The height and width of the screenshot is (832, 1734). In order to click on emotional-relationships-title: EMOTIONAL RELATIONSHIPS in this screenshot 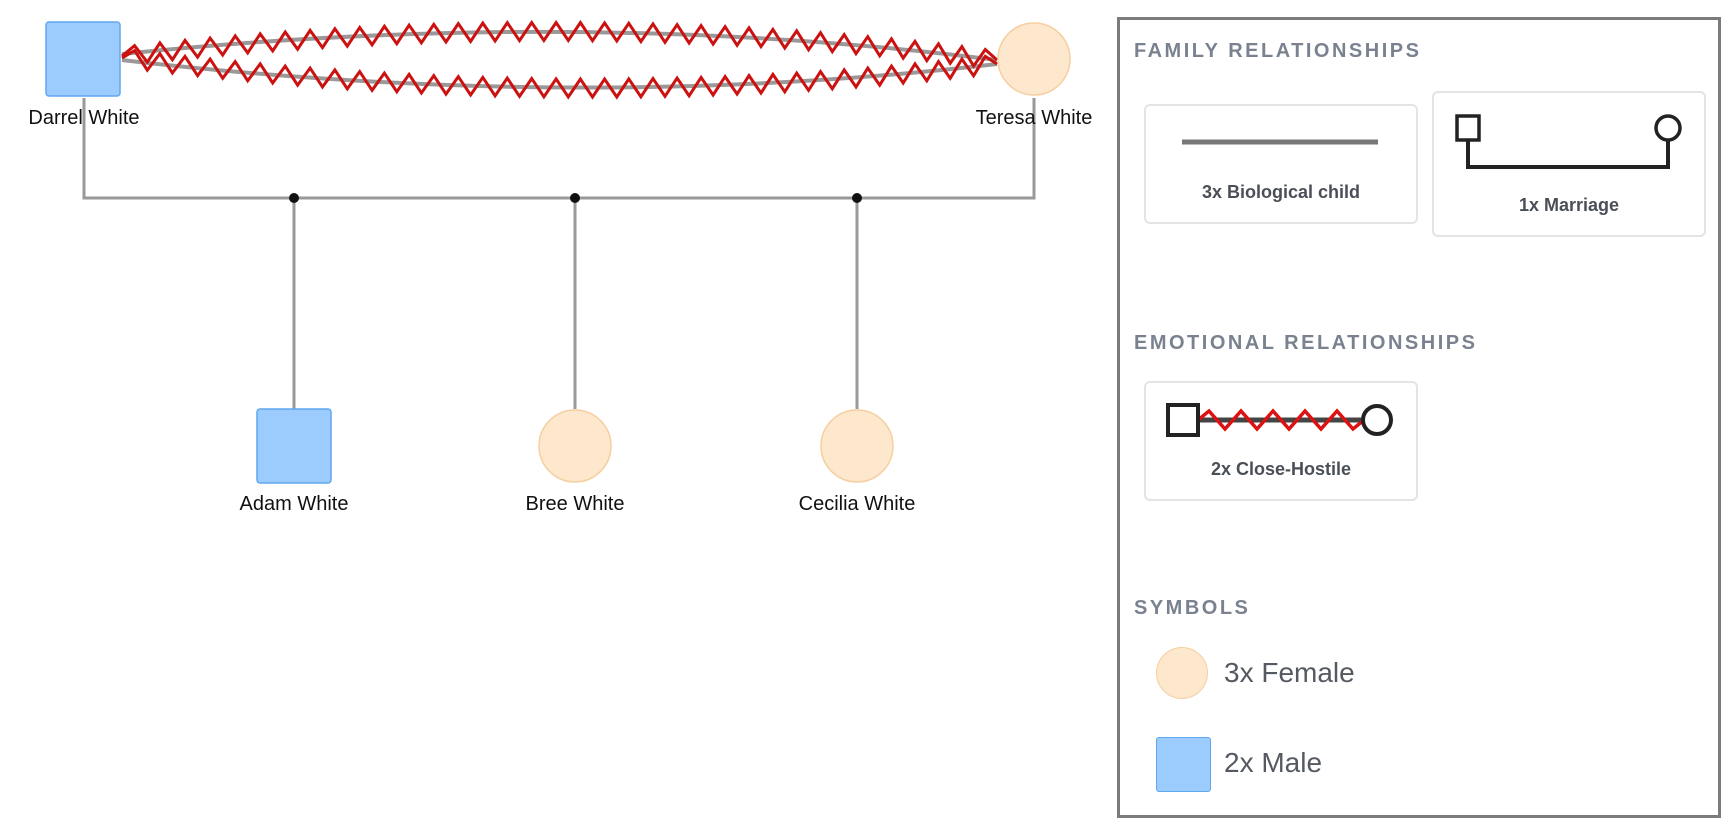, I will do `click(1306, 343)`.